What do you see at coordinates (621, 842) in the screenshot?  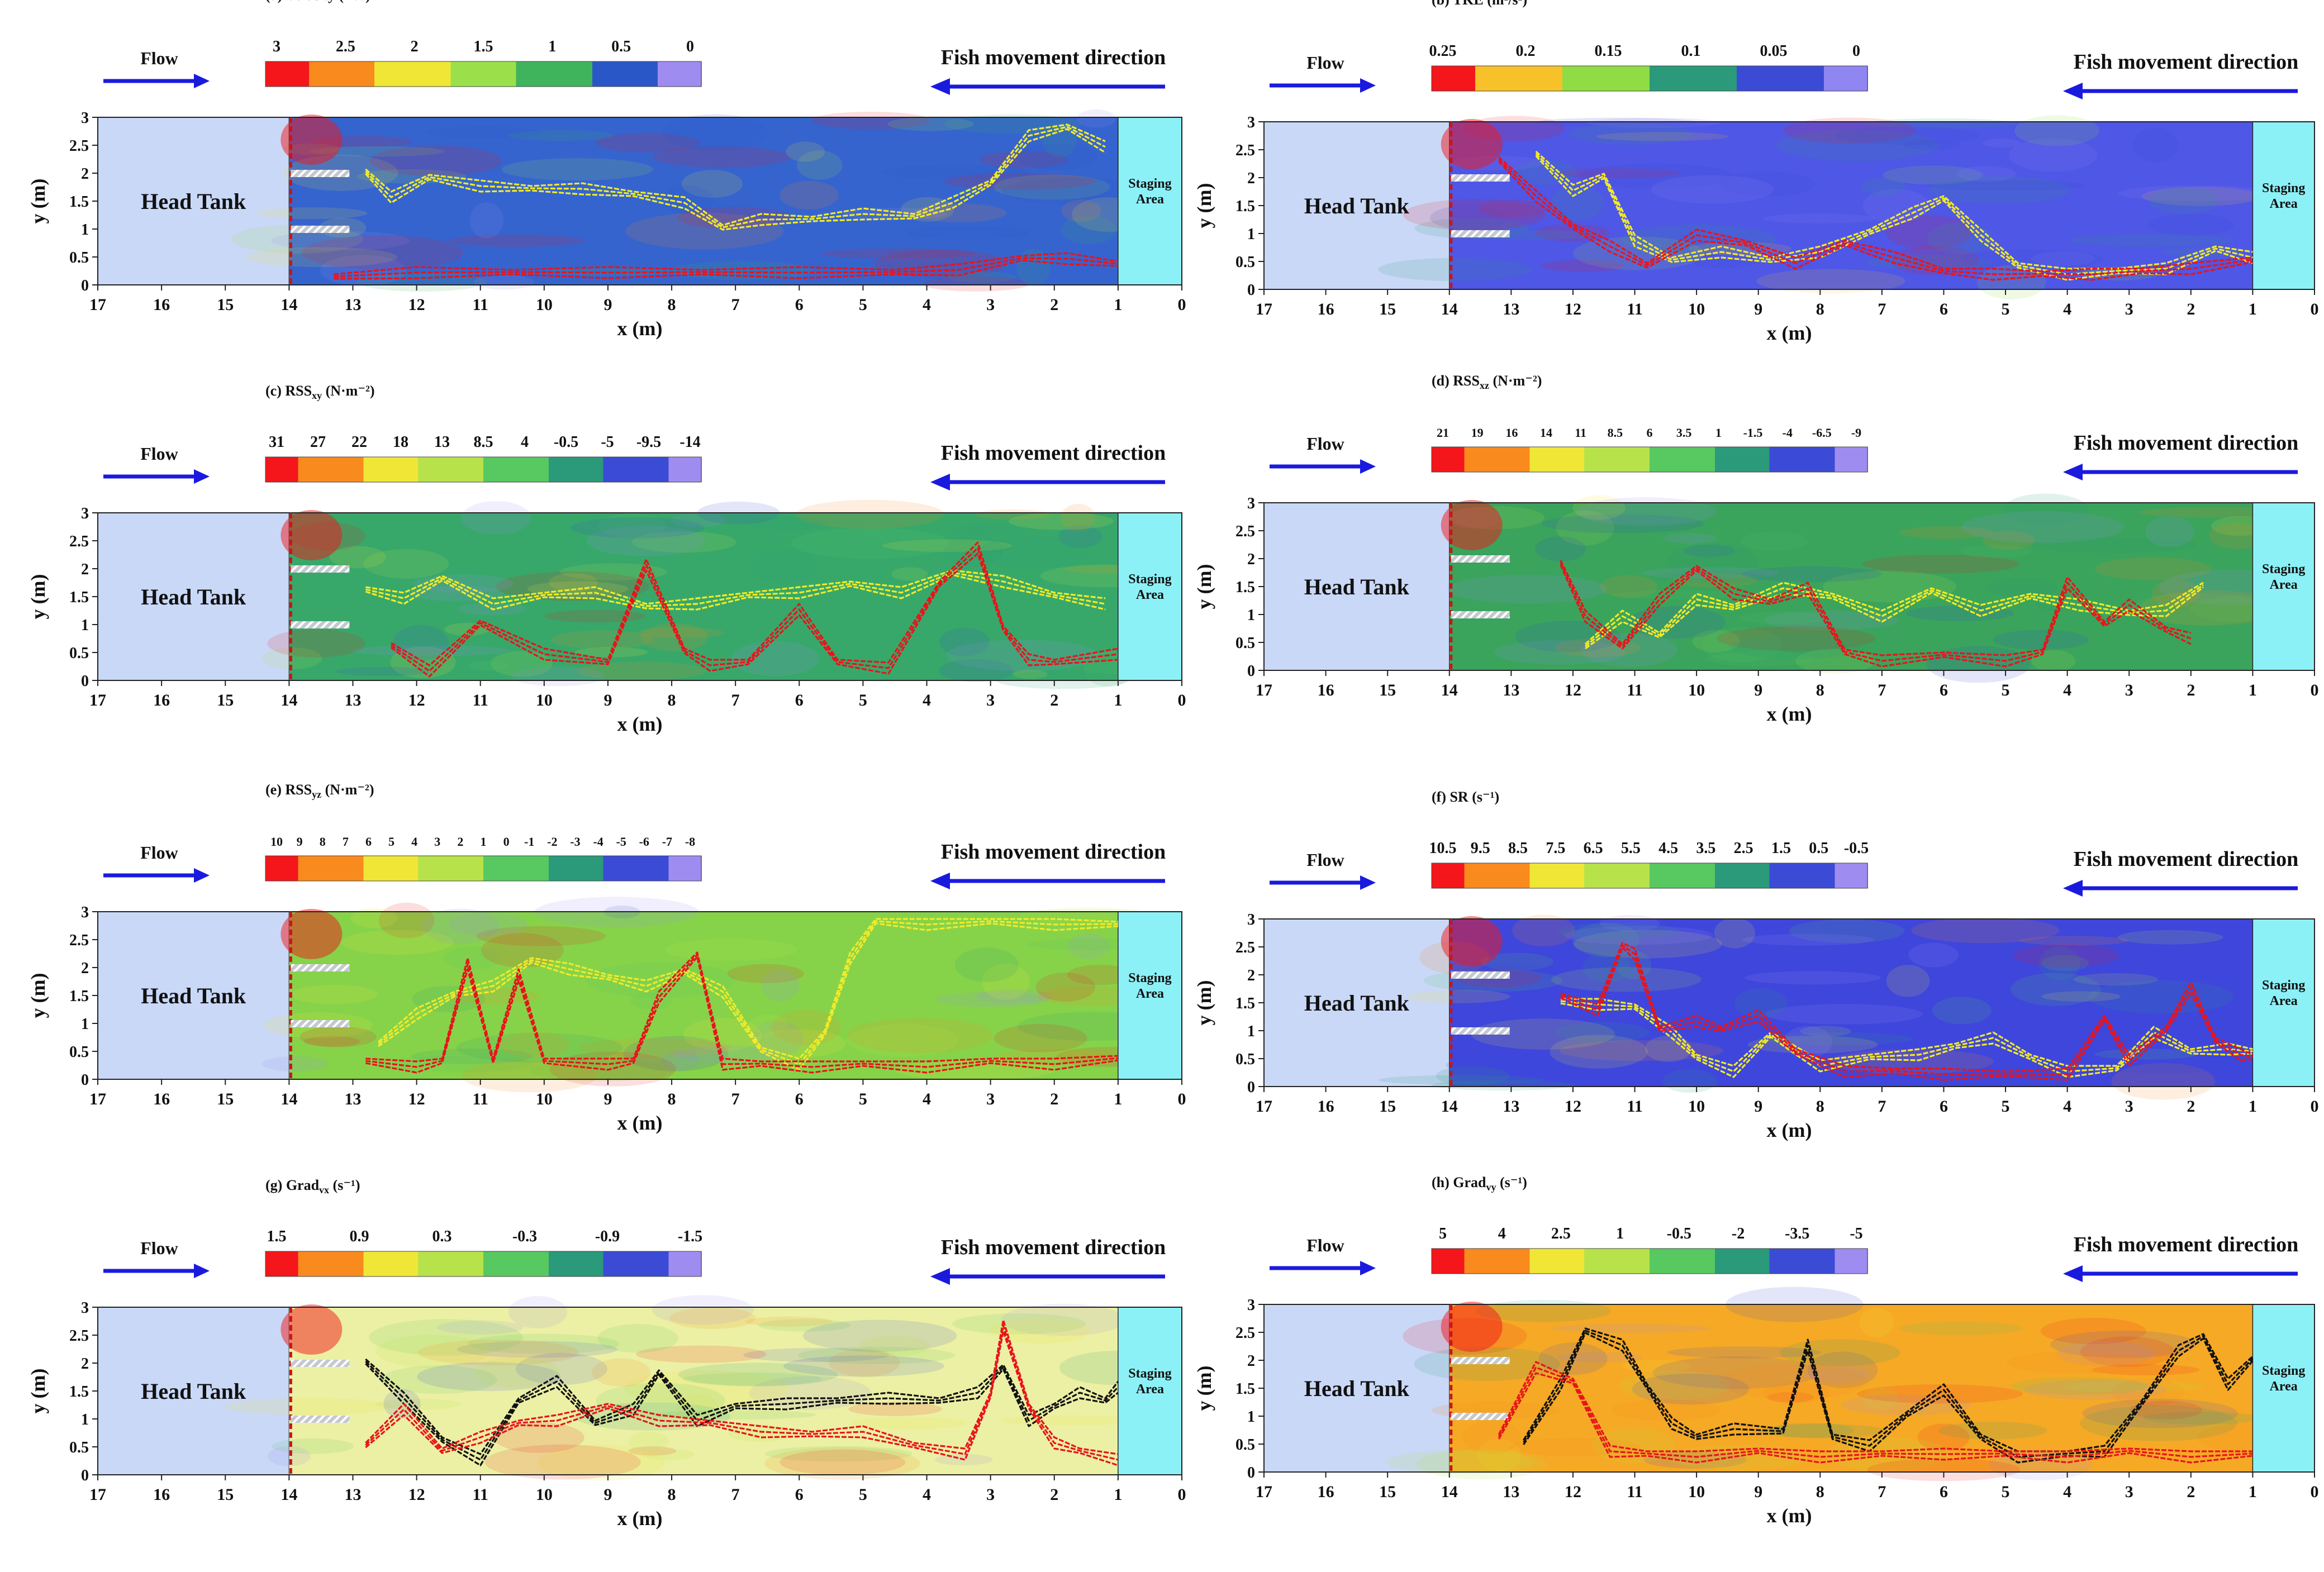 I see `colorbar-tick-label: -5` at bounding box center [621, 842].